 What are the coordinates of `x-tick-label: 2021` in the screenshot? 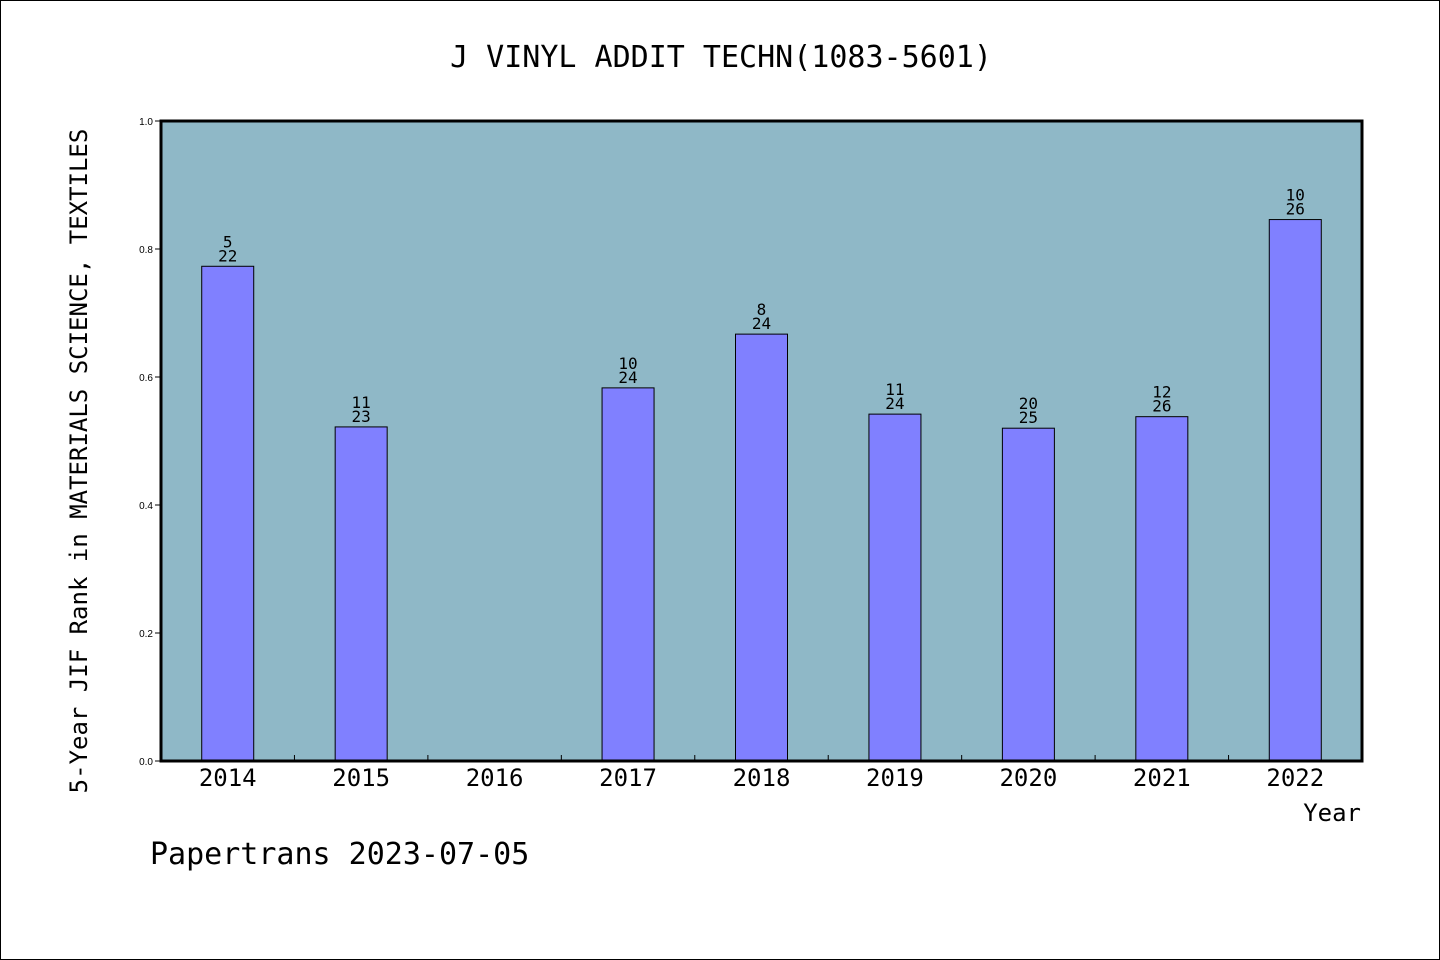 It's located at (1162, 778).